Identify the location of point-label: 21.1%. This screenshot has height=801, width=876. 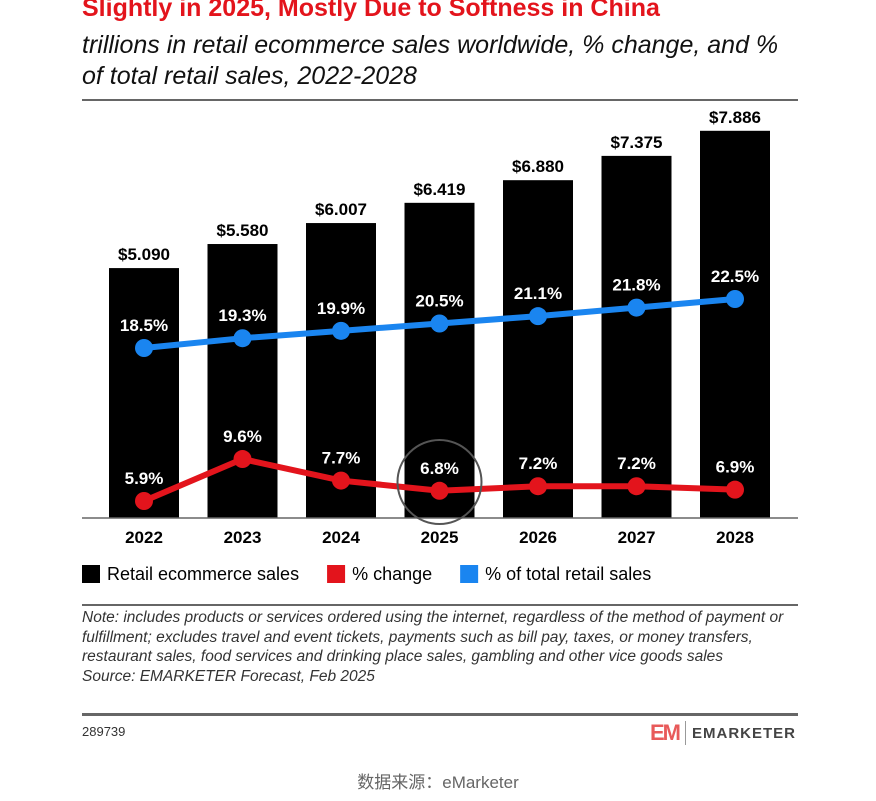
(538, 293).